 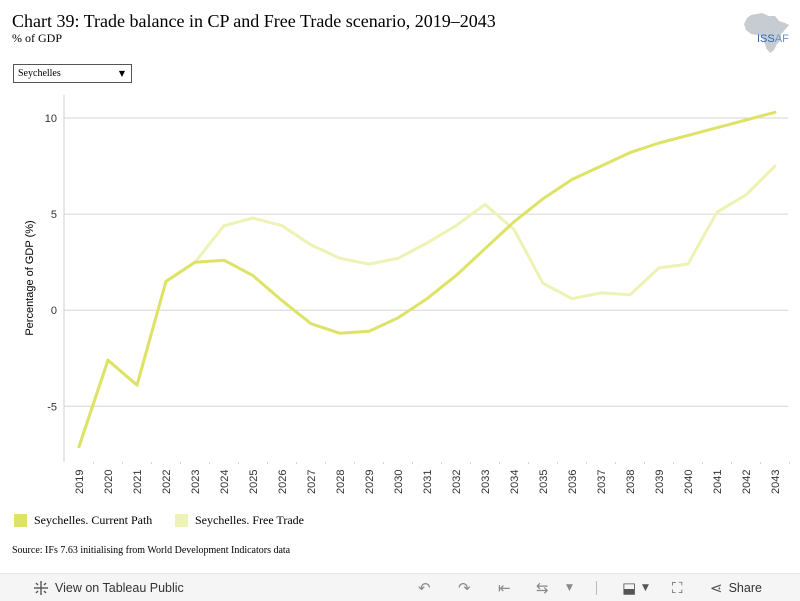 What do you see at coordinates (716, 587) in the screenshot?
I see `share-icon: ⋖` at bounding box center [716, 587].